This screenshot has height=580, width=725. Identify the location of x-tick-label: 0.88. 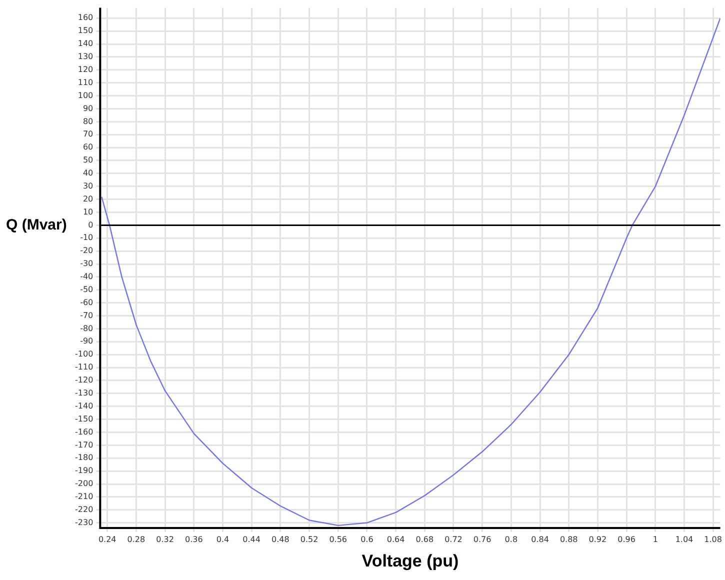
(569, 539).